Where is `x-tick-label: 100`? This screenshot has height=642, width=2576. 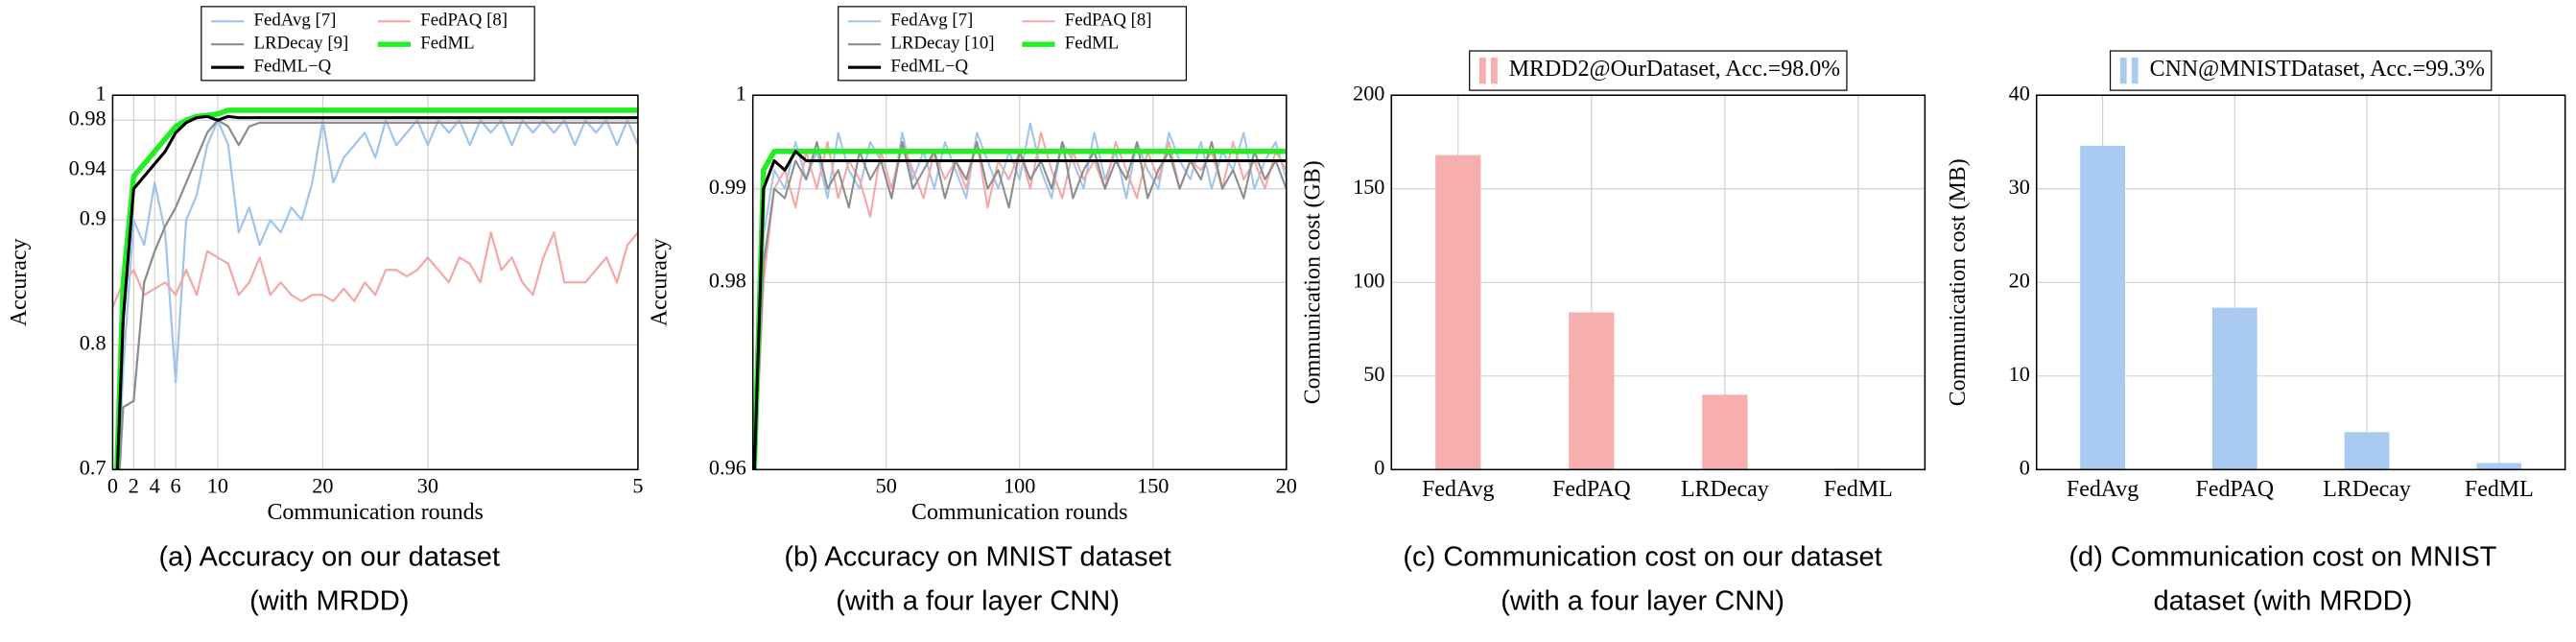
x-tick-label: 100 is located at coordinates (1020, 485).